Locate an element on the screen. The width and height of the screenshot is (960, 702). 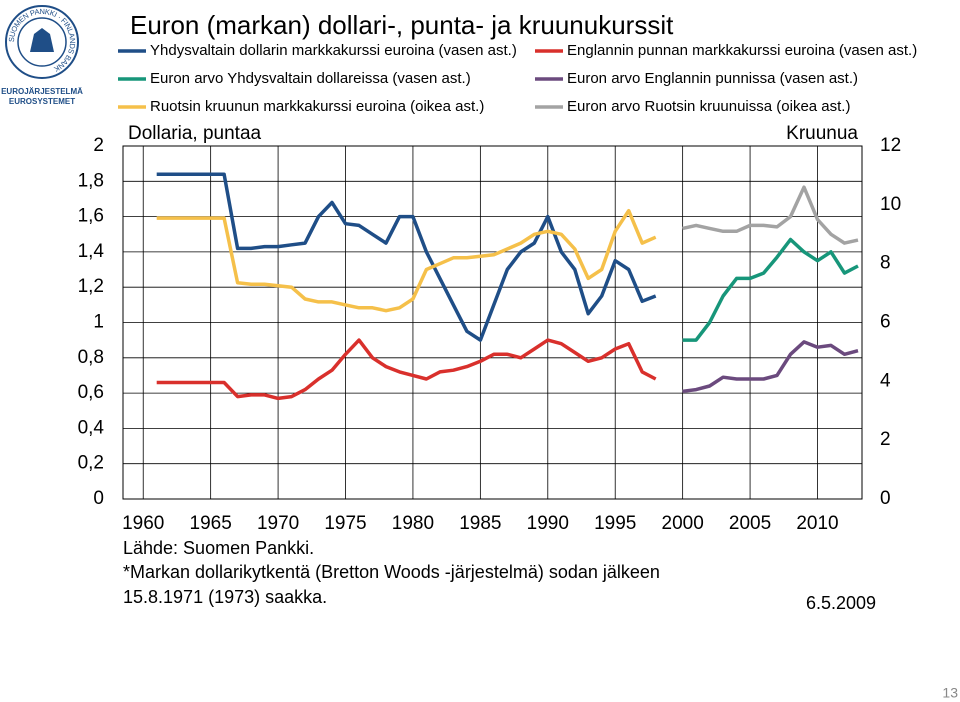
y2-tick-label: 10 is located at coordinates (890, 204).